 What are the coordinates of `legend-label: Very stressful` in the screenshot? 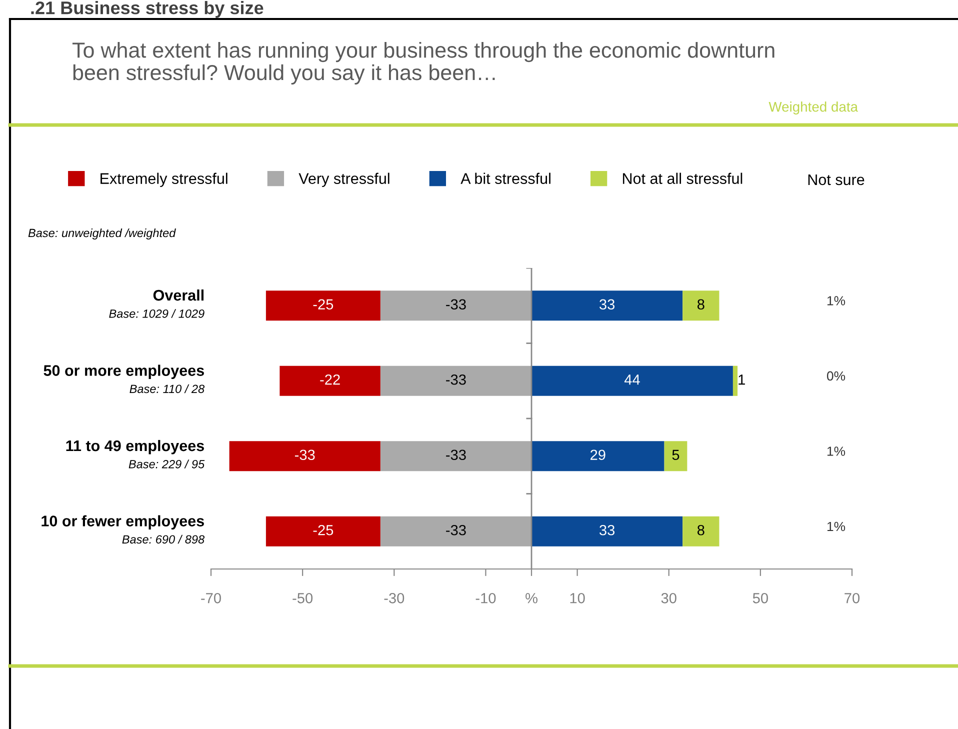 It's located at (344, 179).